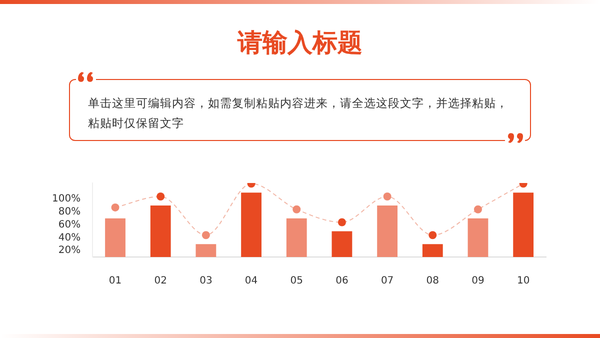  Describe the element at coordinates (298, 113) in the screenshot. I see `chart-subtitle: 单击这里可编辑内容，如需复制粘贴内容进来，请全选这段文字，并选择粘贴，粘贴时仅保留文字` at that location.